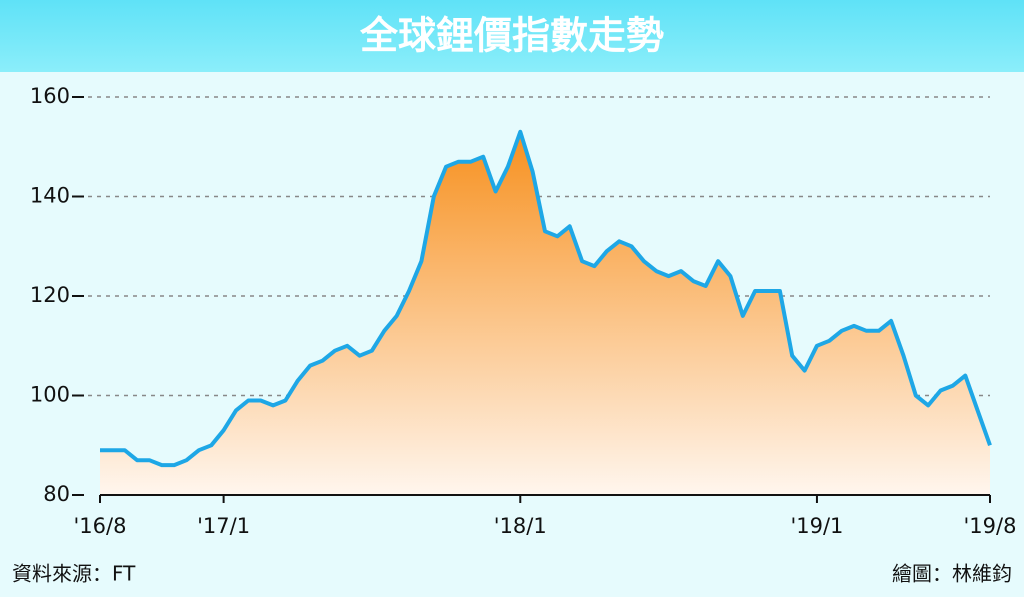 The height and width of the screenshot is (597, 1024). What do you see at coordinates (50, 196) in the screenshot?
I see `y-tick-label: 140` at bounding box center [50, 196].